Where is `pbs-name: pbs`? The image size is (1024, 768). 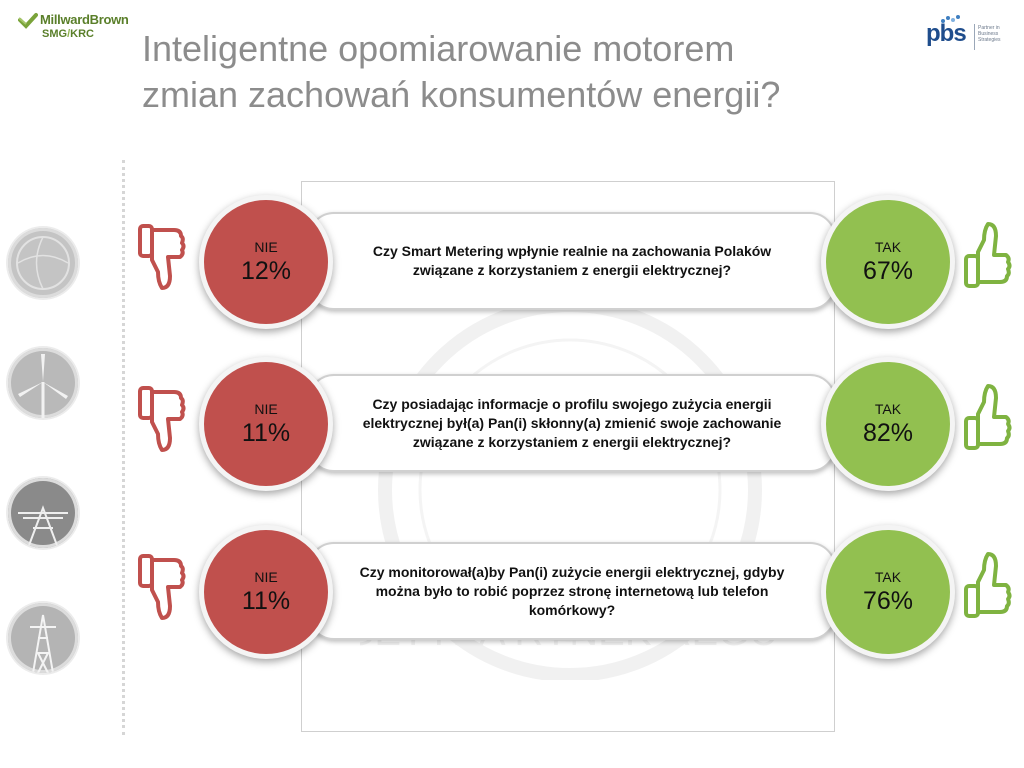 pbs-name: pbs is located at coordinates (946, 33).